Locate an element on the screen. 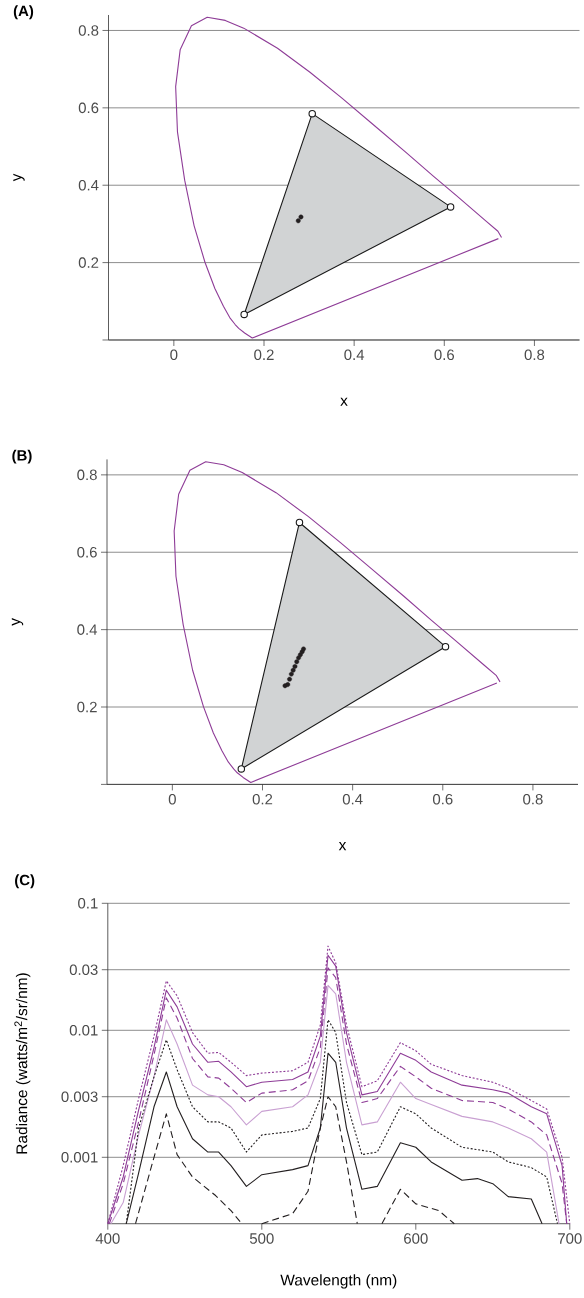 The width and height of the screenshot is (584, 1298). y-tick-label: 0.01 is located at coordinates (83, 1030).